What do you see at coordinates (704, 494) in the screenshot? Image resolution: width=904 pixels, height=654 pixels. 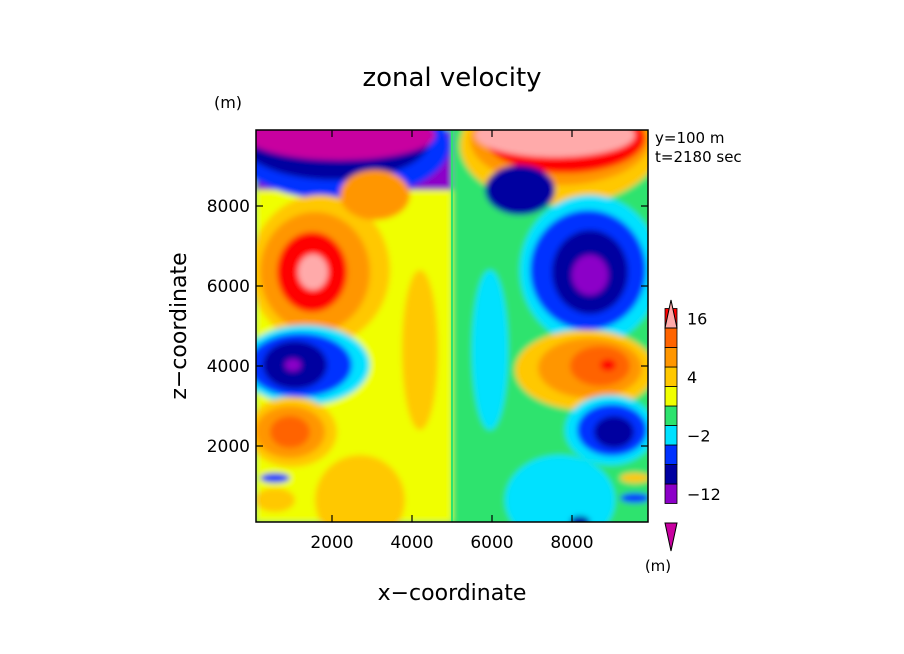 I see `colorbar-label: −12` at bounding box center [704, 494].